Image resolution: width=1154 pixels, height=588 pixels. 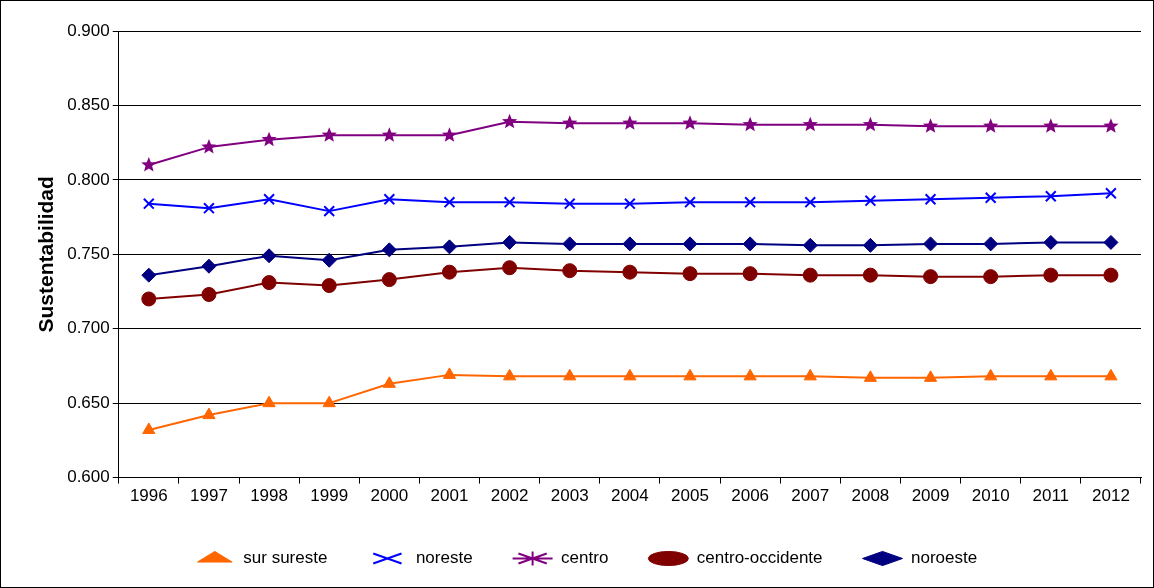 I want to click on legend-label: centro, so click(x=585, y=558).